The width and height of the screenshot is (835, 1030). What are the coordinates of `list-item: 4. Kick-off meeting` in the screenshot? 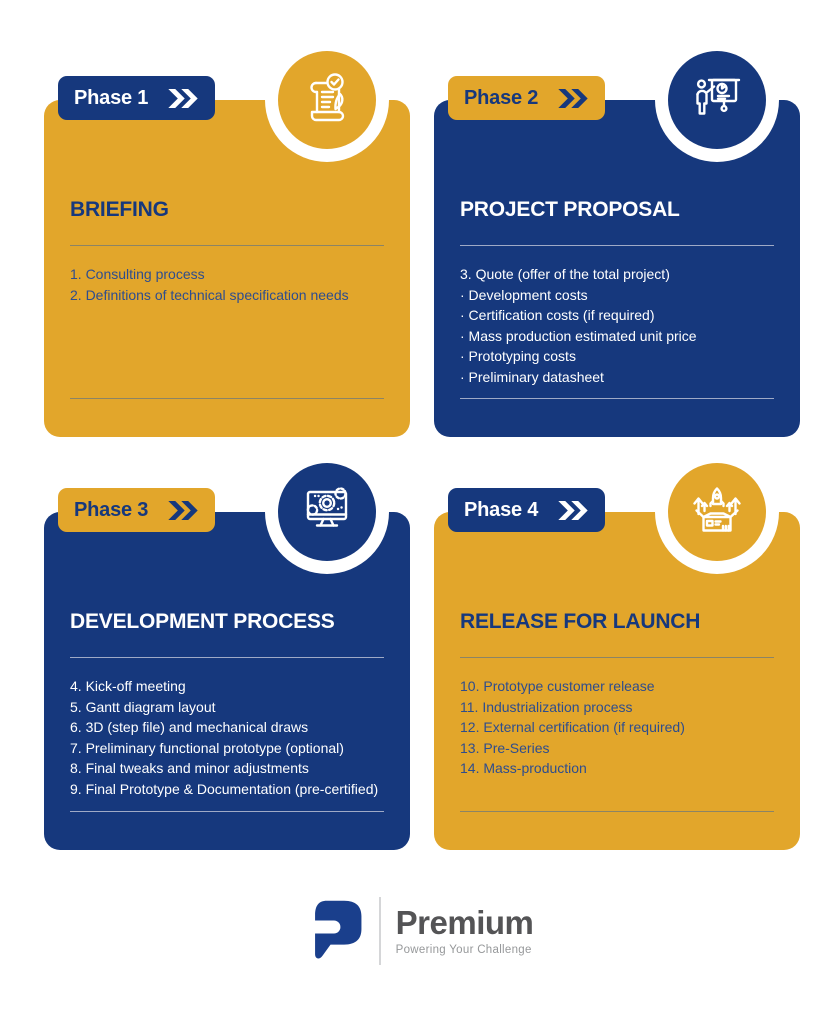 It's located at (128, 686).